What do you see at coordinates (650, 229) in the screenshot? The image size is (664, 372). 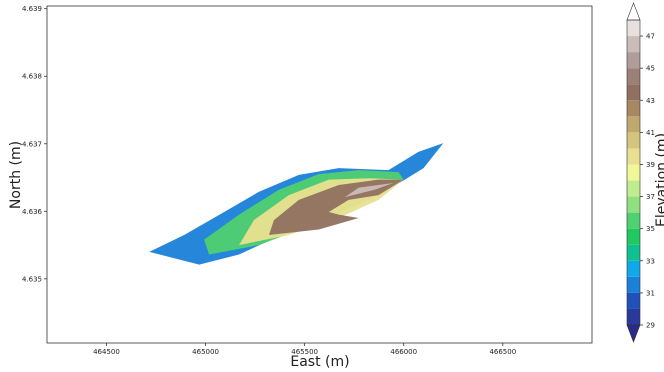 I see `colorbar-tick-label: 35` at bounding box center [650, 229].